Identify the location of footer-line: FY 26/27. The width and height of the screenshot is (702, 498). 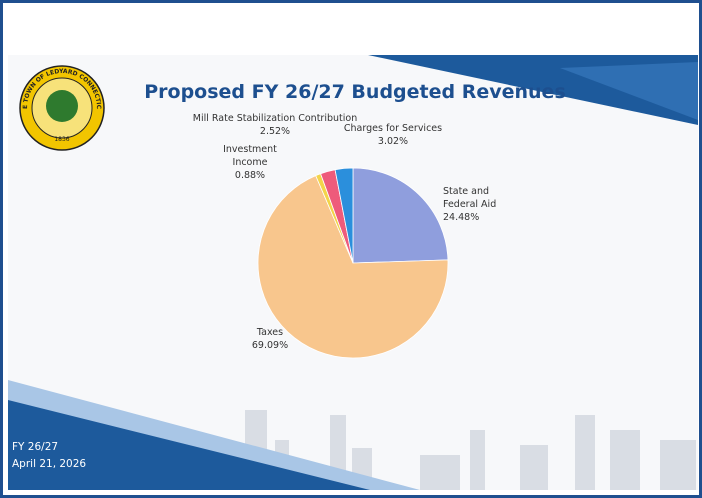
(35, 447).